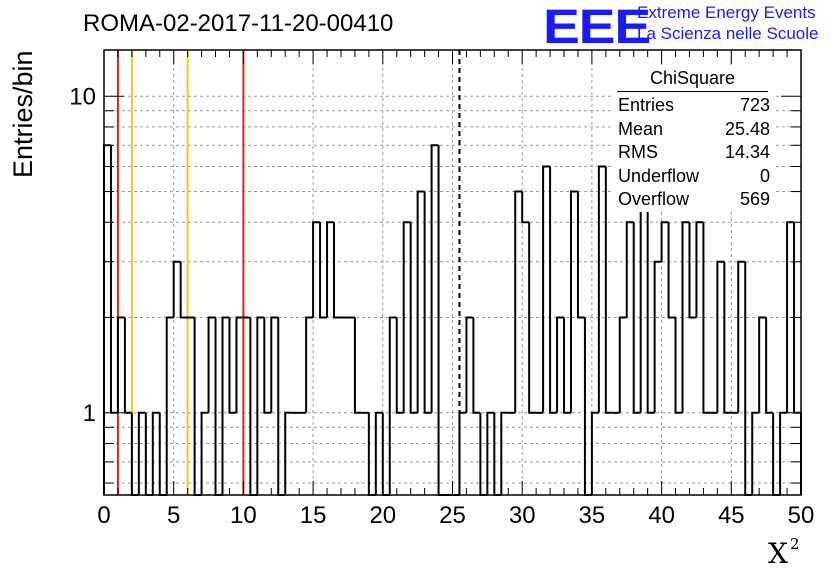 The width and height of the screenshot is (836, 572). I want to click on stats-title: ChiSquare, so click(692, 80).